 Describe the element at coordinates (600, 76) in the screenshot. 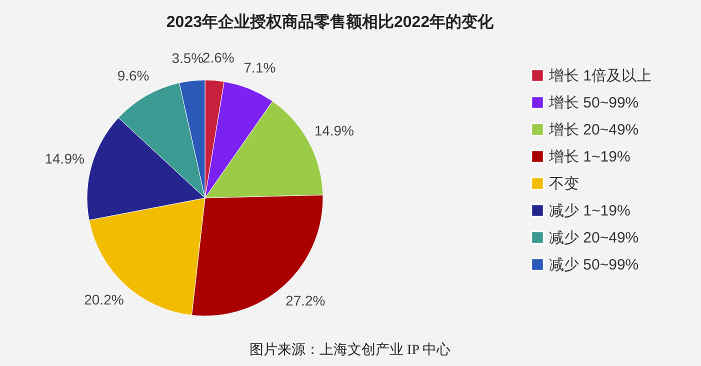

I see `legend-label: 增长 1倍及以上` at that location.